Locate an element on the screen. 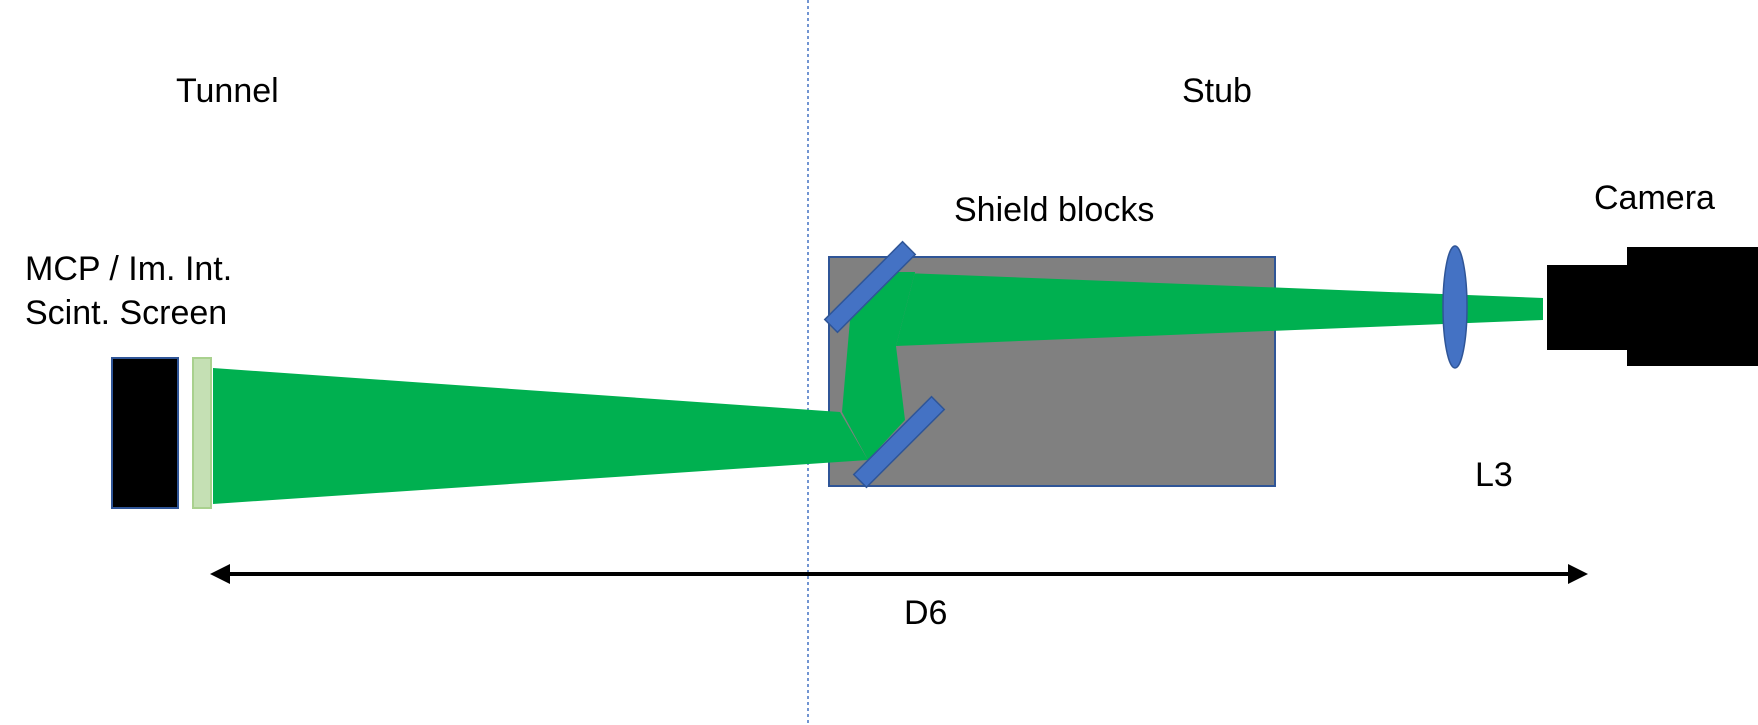  shield-blocks-label: Shield blocks is located at coordinates (1054, 210).